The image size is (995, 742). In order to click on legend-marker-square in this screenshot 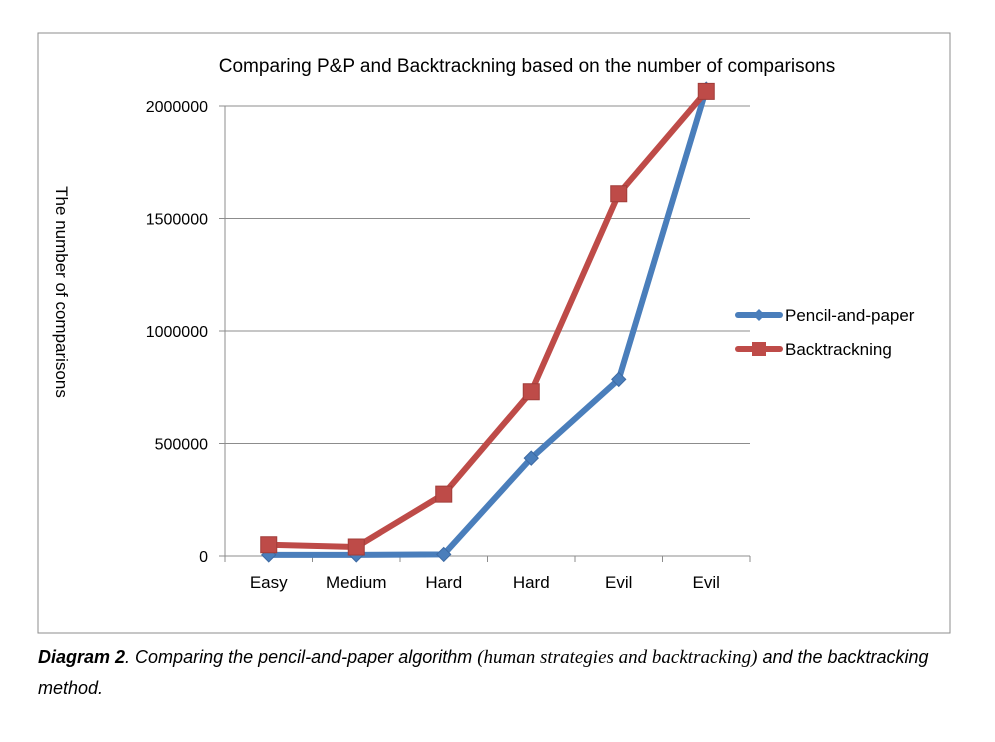, I will do `click(759, 349)`.